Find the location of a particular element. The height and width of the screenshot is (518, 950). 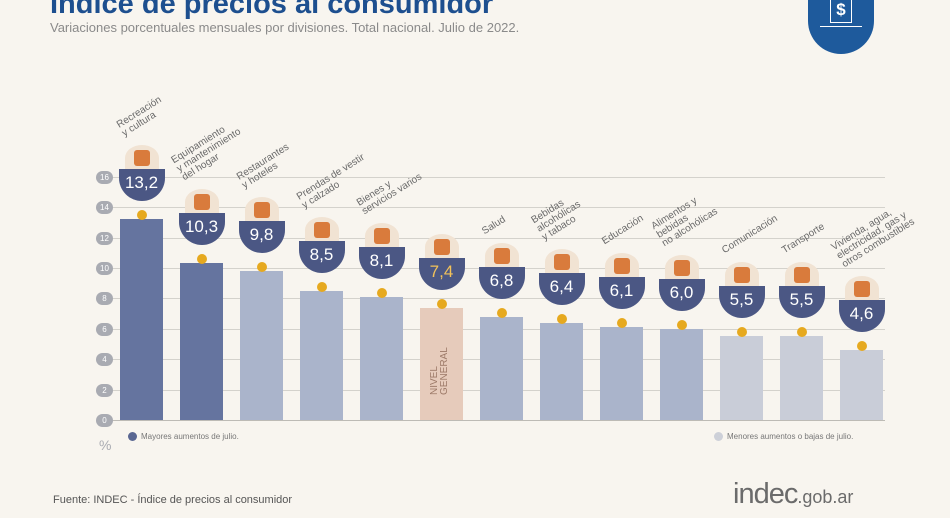

y-tick-label: 14 is located at coordinates (104, 208).